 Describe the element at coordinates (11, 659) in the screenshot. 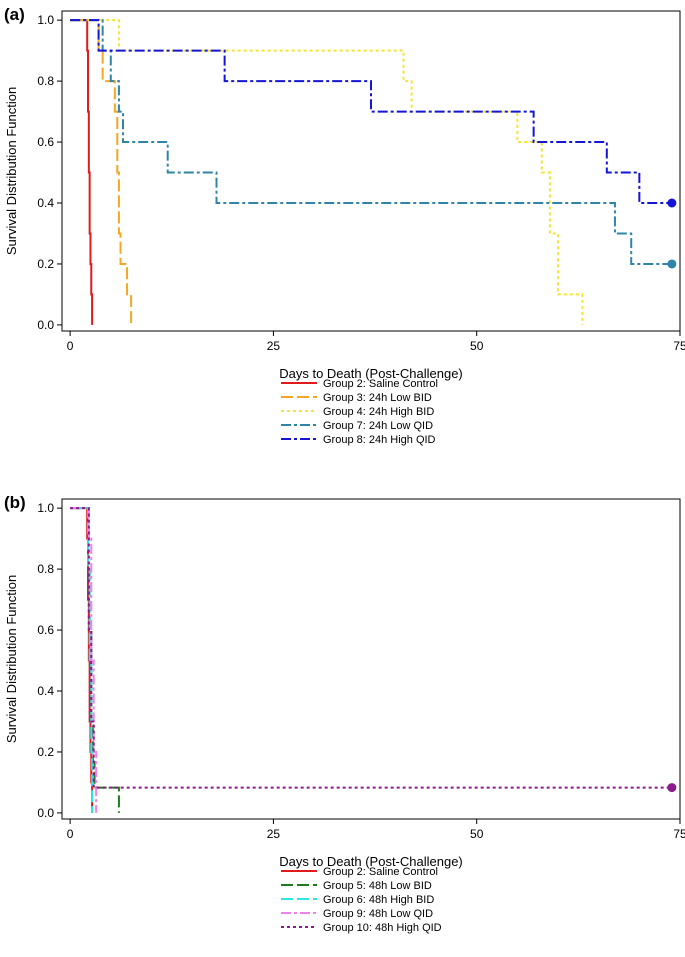

I see `chart-b-y-axis-label: Survival Distribution Function` at that location.